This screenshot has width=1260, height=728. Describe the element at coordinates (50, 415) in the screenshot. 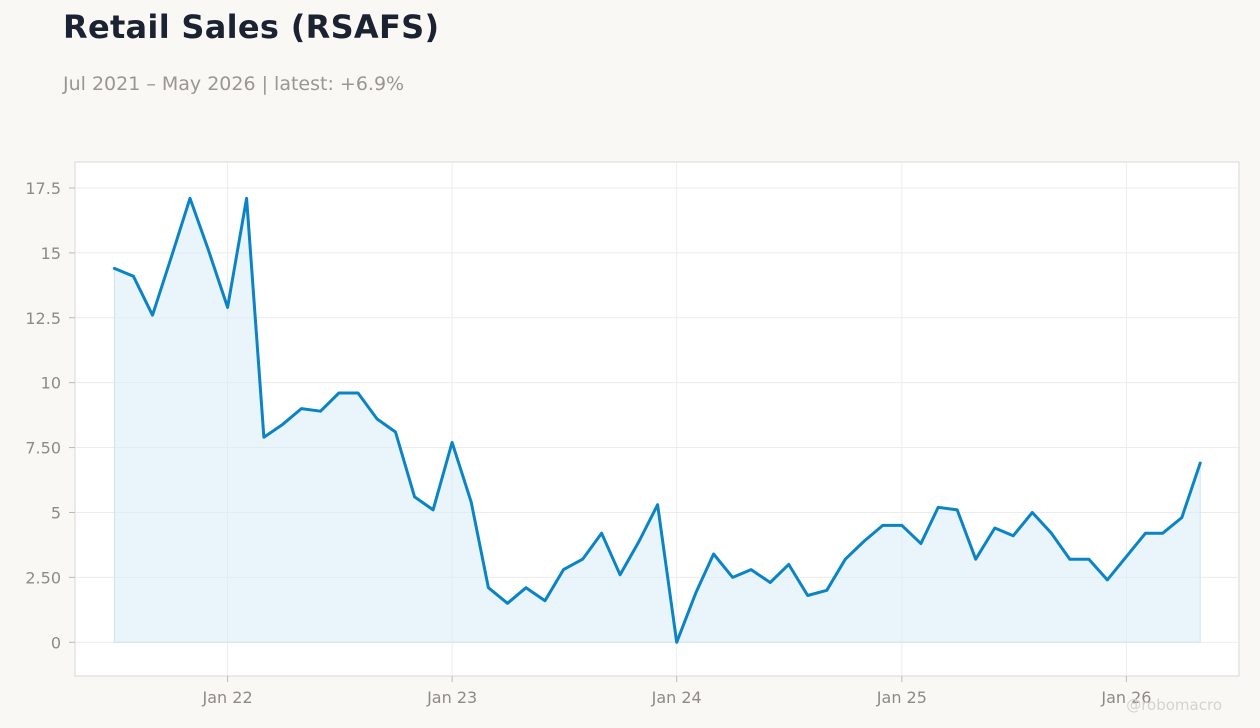

I see `y-axis: 0 2.50 5 7.50 10 12.5 15 17.5` at that location.